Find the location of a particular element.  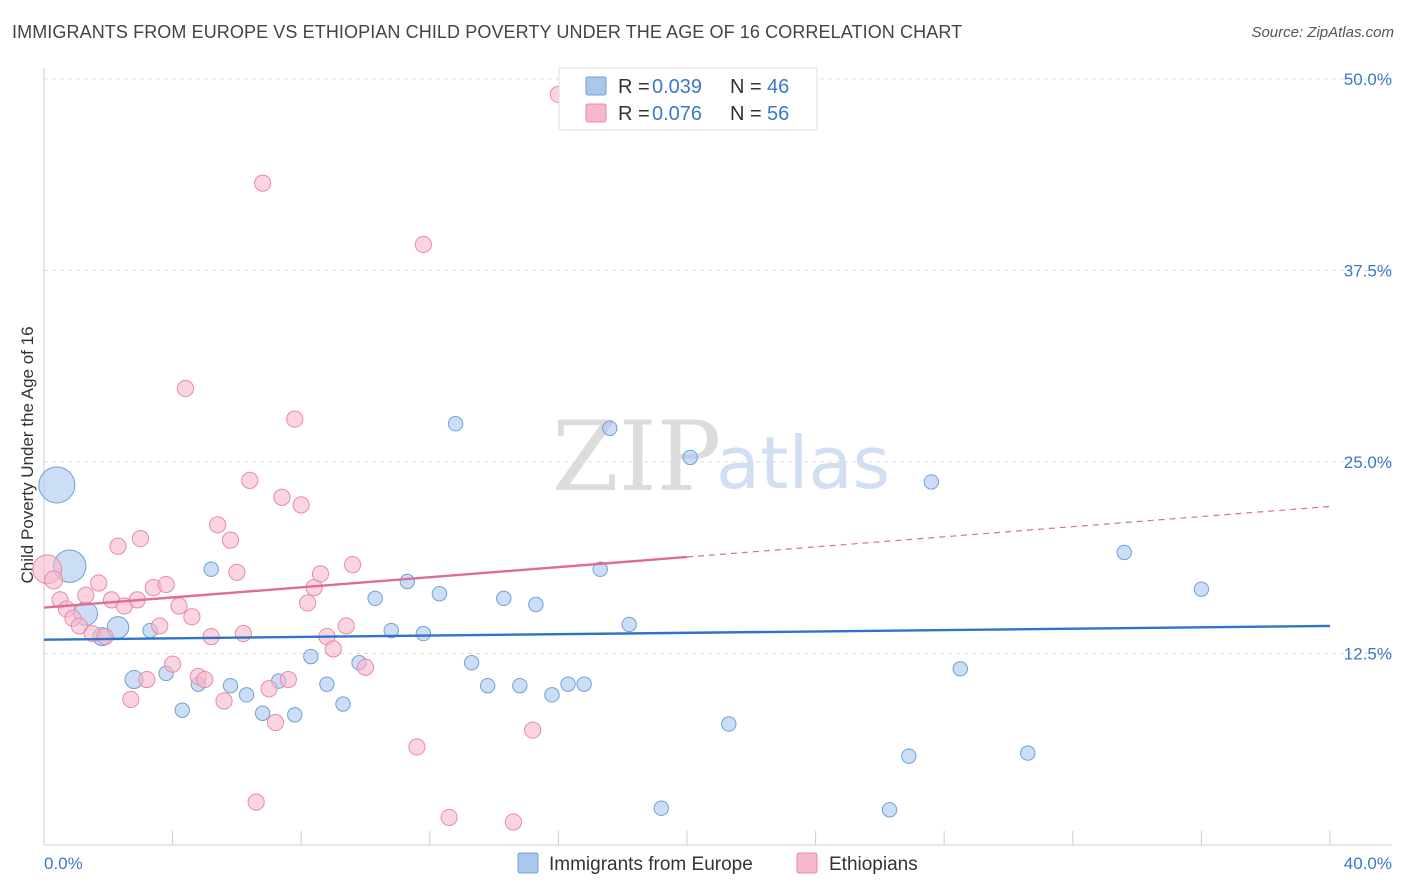

trend-lines is located at coordinates (687, 573).